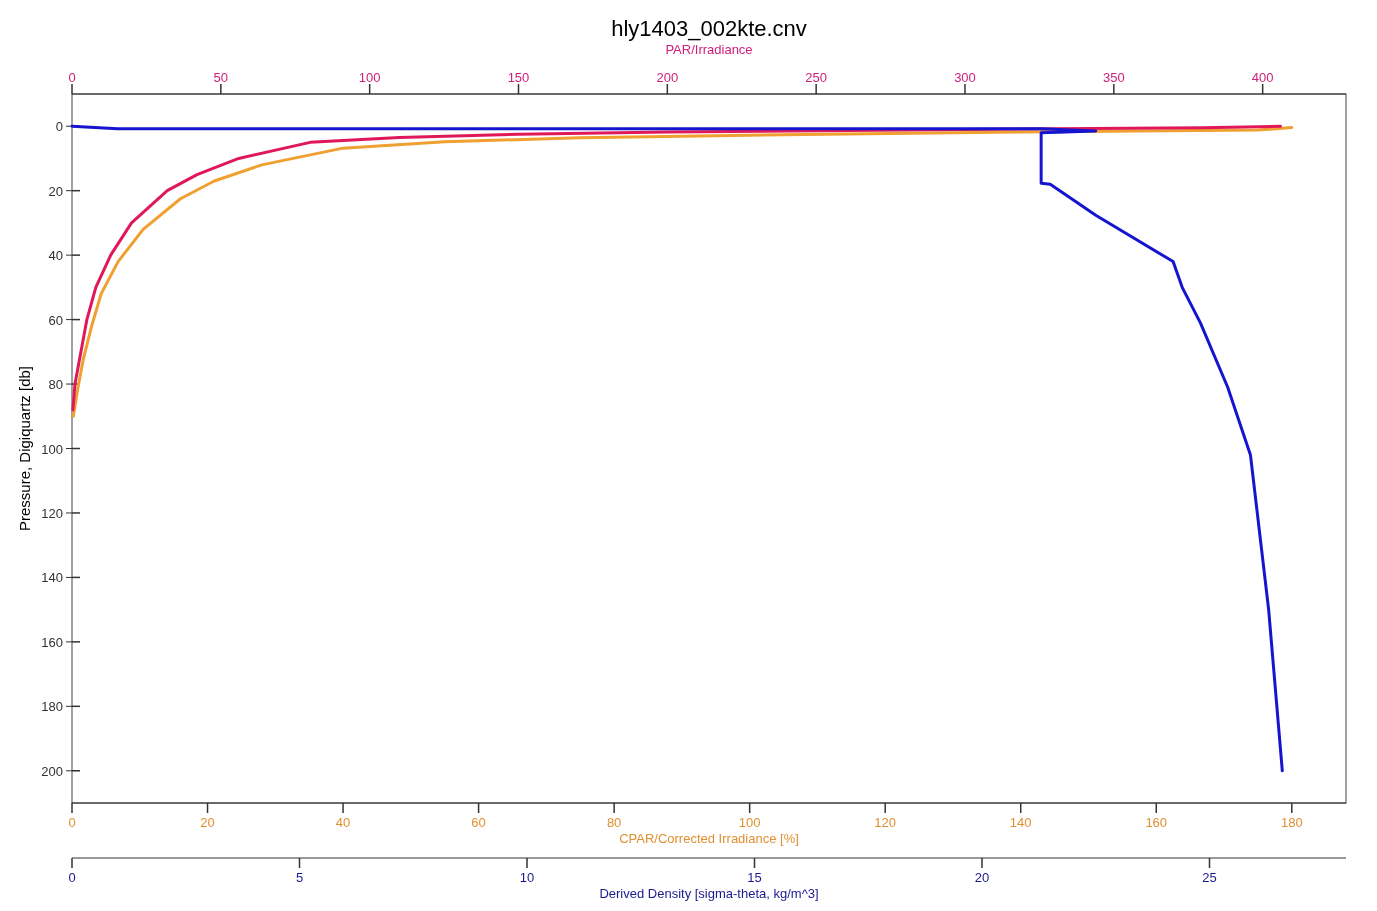 This screenshot has height=911, width=1377. Describe the element at coordinates (709, 49) in the screenshot. I see `x2-axis-title: PAR/Irradiance` at that location.